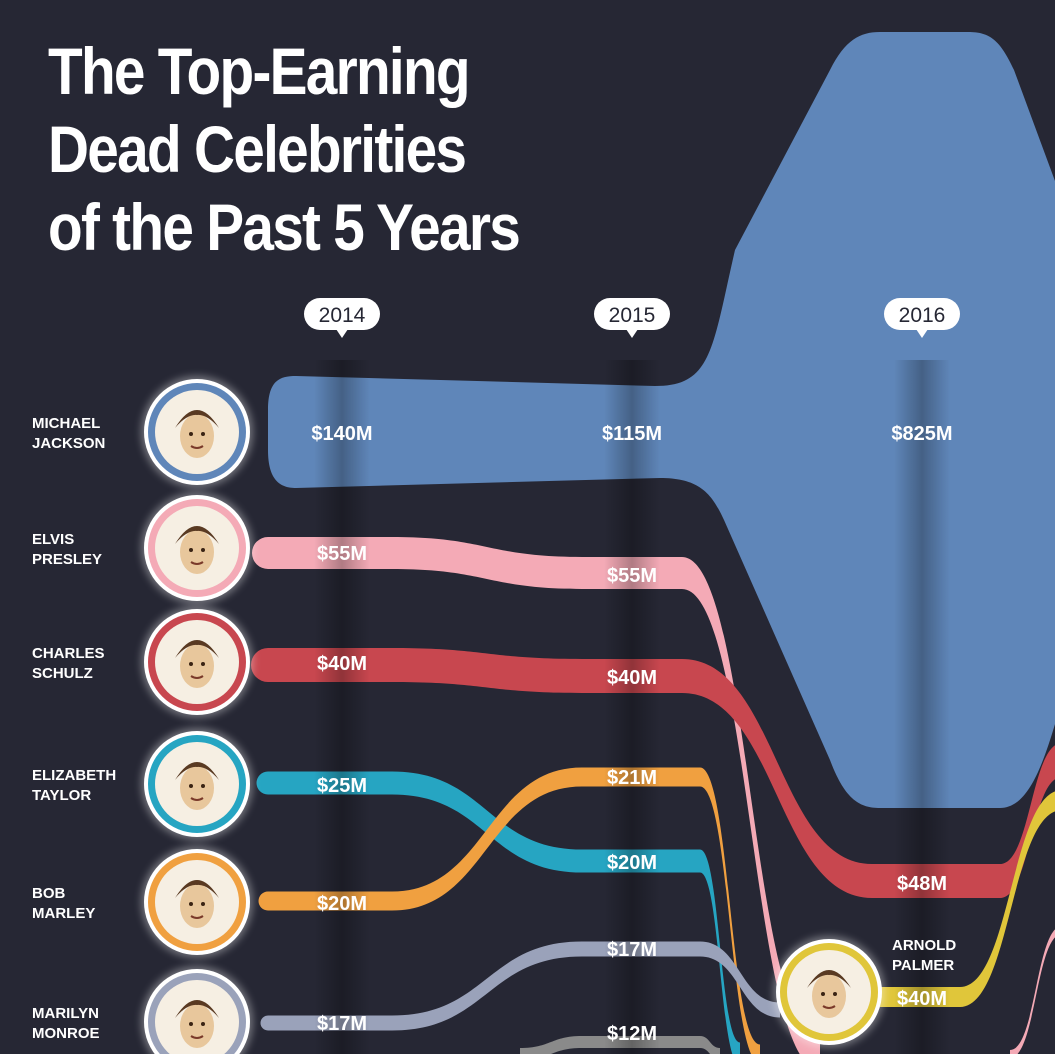 The image size is (1055, 1054). I want to click on band-marilyn-monroe, so click(520, 986).